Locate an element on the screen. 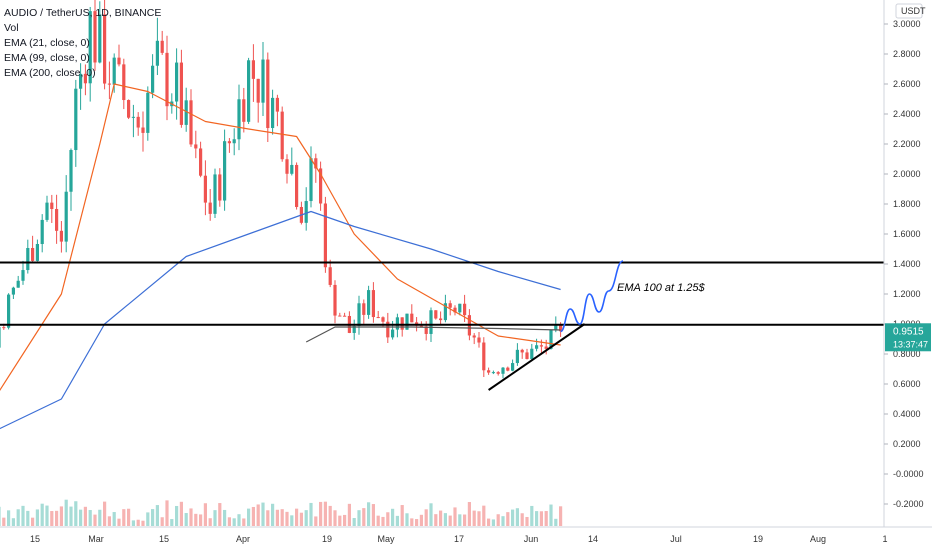 The image size is (932, 550). price-tick-label: 1.6000 is located at coordinates (907, 234).